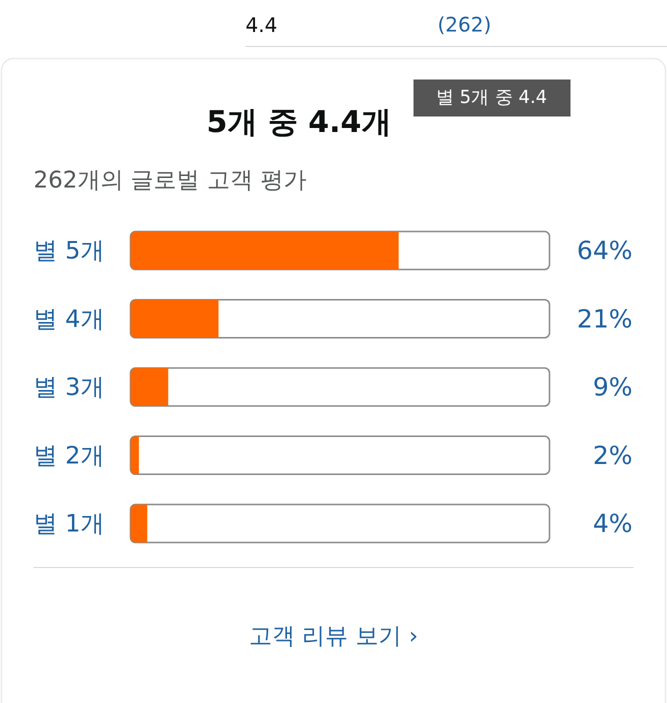 This screenshot has height=703, width=667. Describe the element at coordinates (262, 25) in the screenshot. I see `text: 4.4` at that location.